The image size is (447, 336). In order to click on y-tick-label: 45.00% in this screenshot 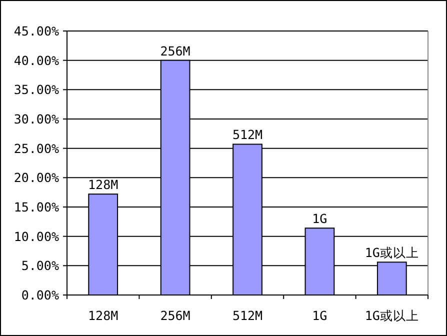, I will do `click(37, 31)`.